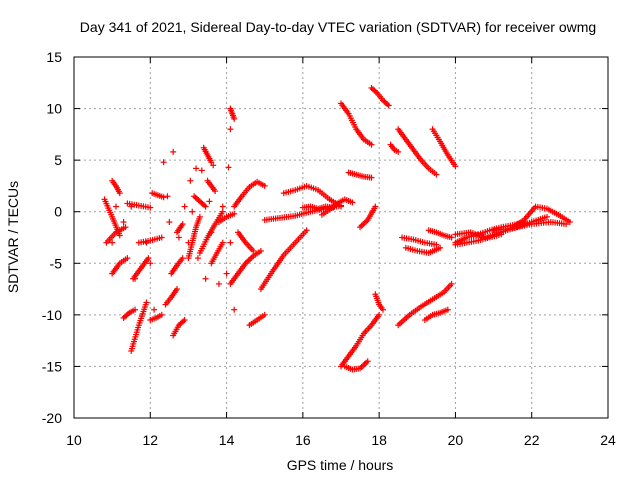 The width and height of the screenshot is (640, 480). Describe the element at coordinates (150, 440) in the screenshot. I see `x-tick-label: 12` at that location.